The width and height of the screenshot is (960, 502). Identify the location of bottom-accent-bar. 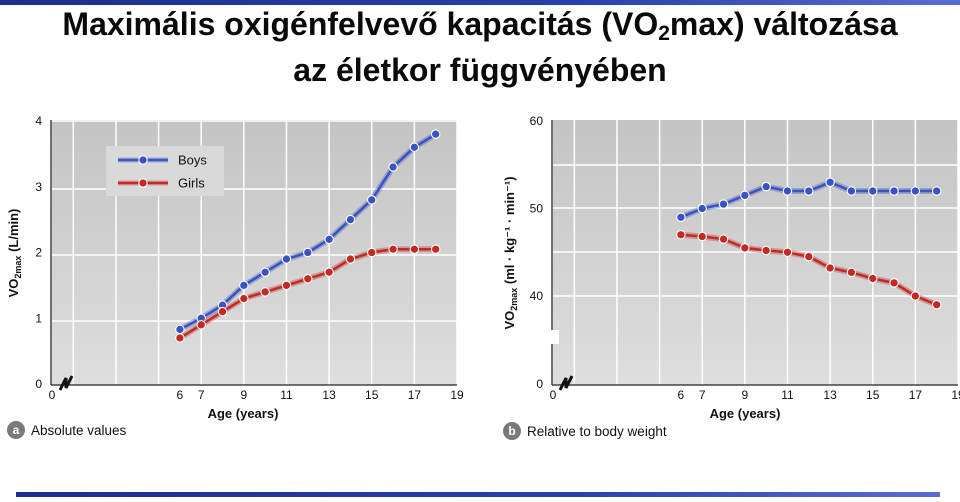
(478, 494).